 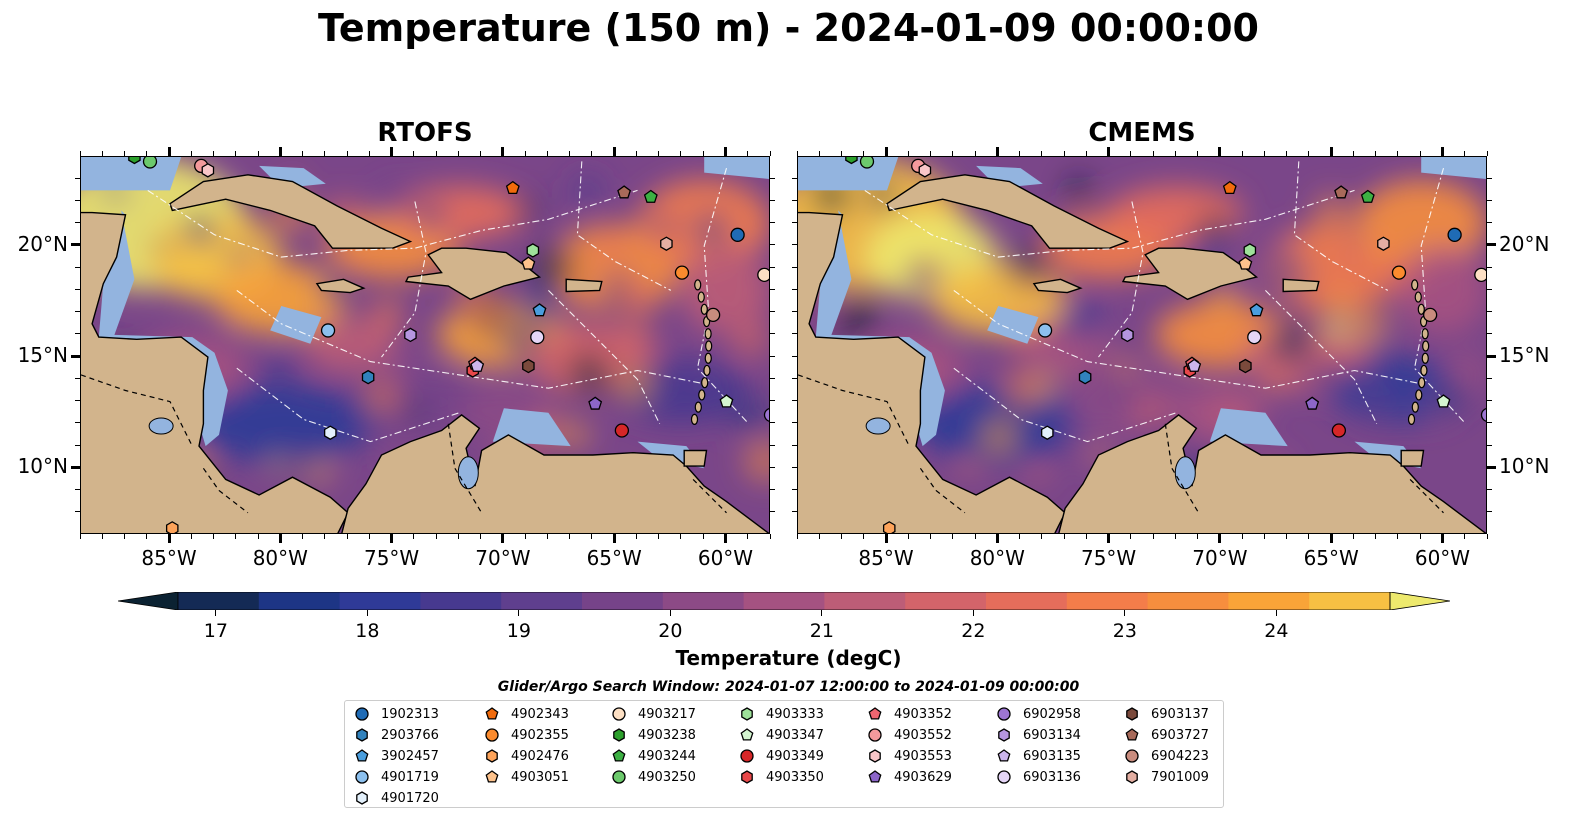 What do you see at coordinates (410, 798) in the screenshot?
I see `legend-label: 4901720` at bounding box center [410, 798].